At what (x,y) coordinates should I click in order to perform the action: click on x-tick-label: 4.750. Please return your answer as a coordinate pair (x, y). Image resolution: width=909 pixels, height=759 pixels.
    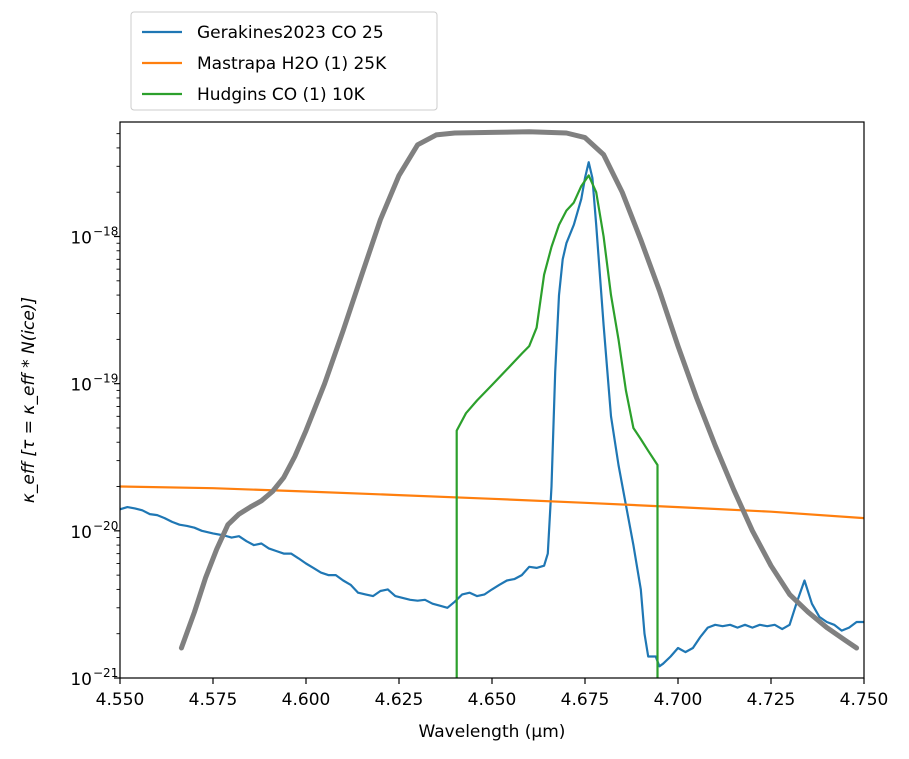
    Looking at the image, I should click on (864, 700).